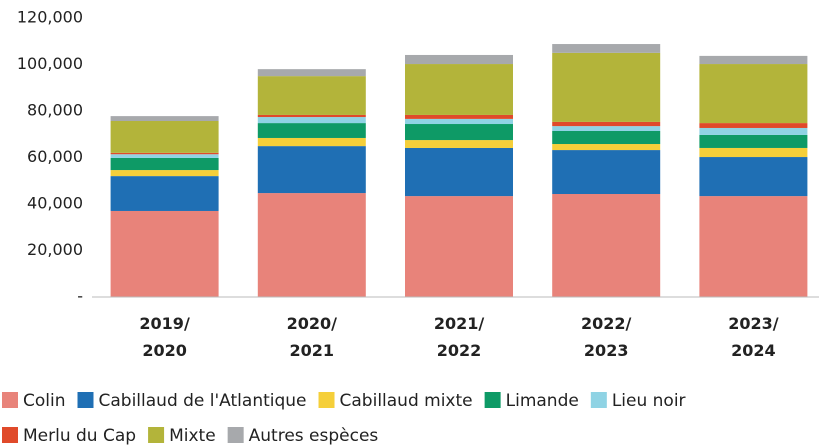 Image resolution: width=819 pixels, height=445 pixels. What do you see at coordinates (79, 435) in the screenshot?
I see `legend-label: Merlu du Cap` at bounding box center [79, 435].